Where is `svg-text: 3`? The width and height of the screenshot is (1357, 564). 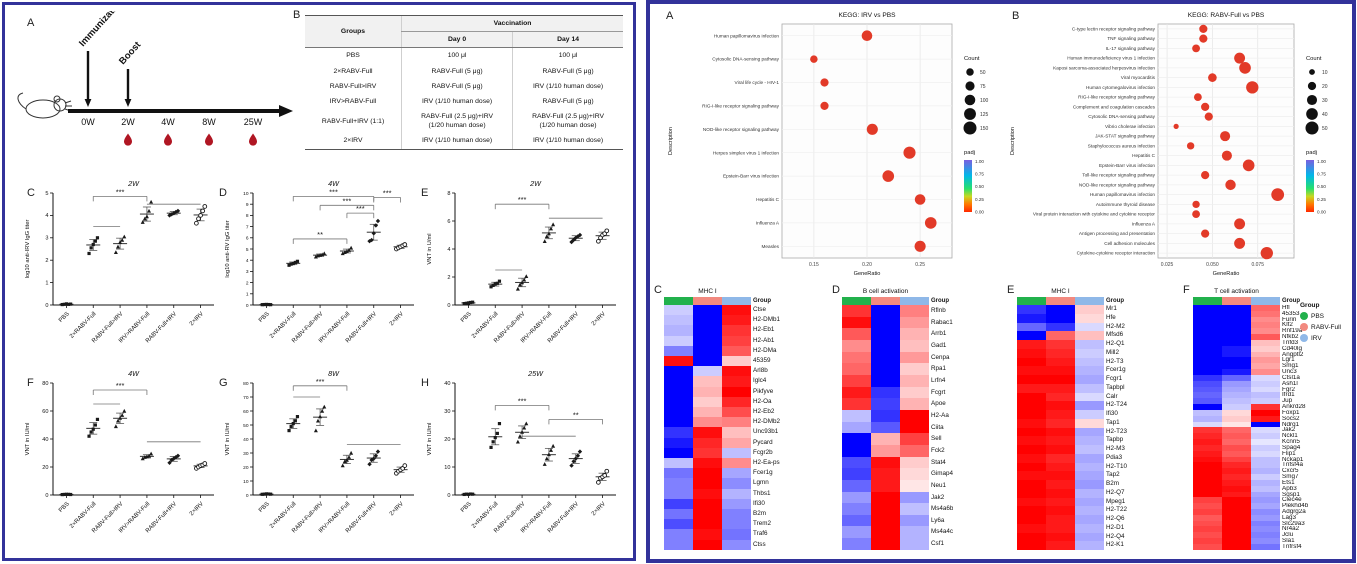 svg-text: 3 is located at coordinates (247, 272).